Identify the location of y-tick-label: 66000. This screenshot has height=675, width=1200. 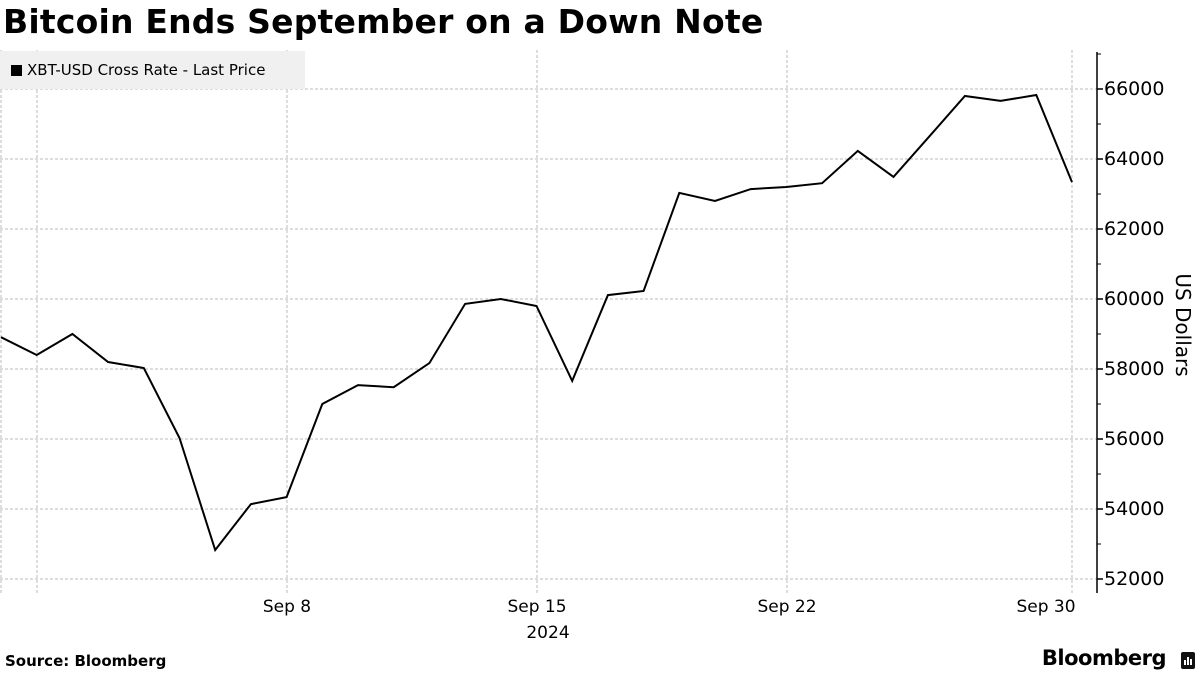
(1134, 89).